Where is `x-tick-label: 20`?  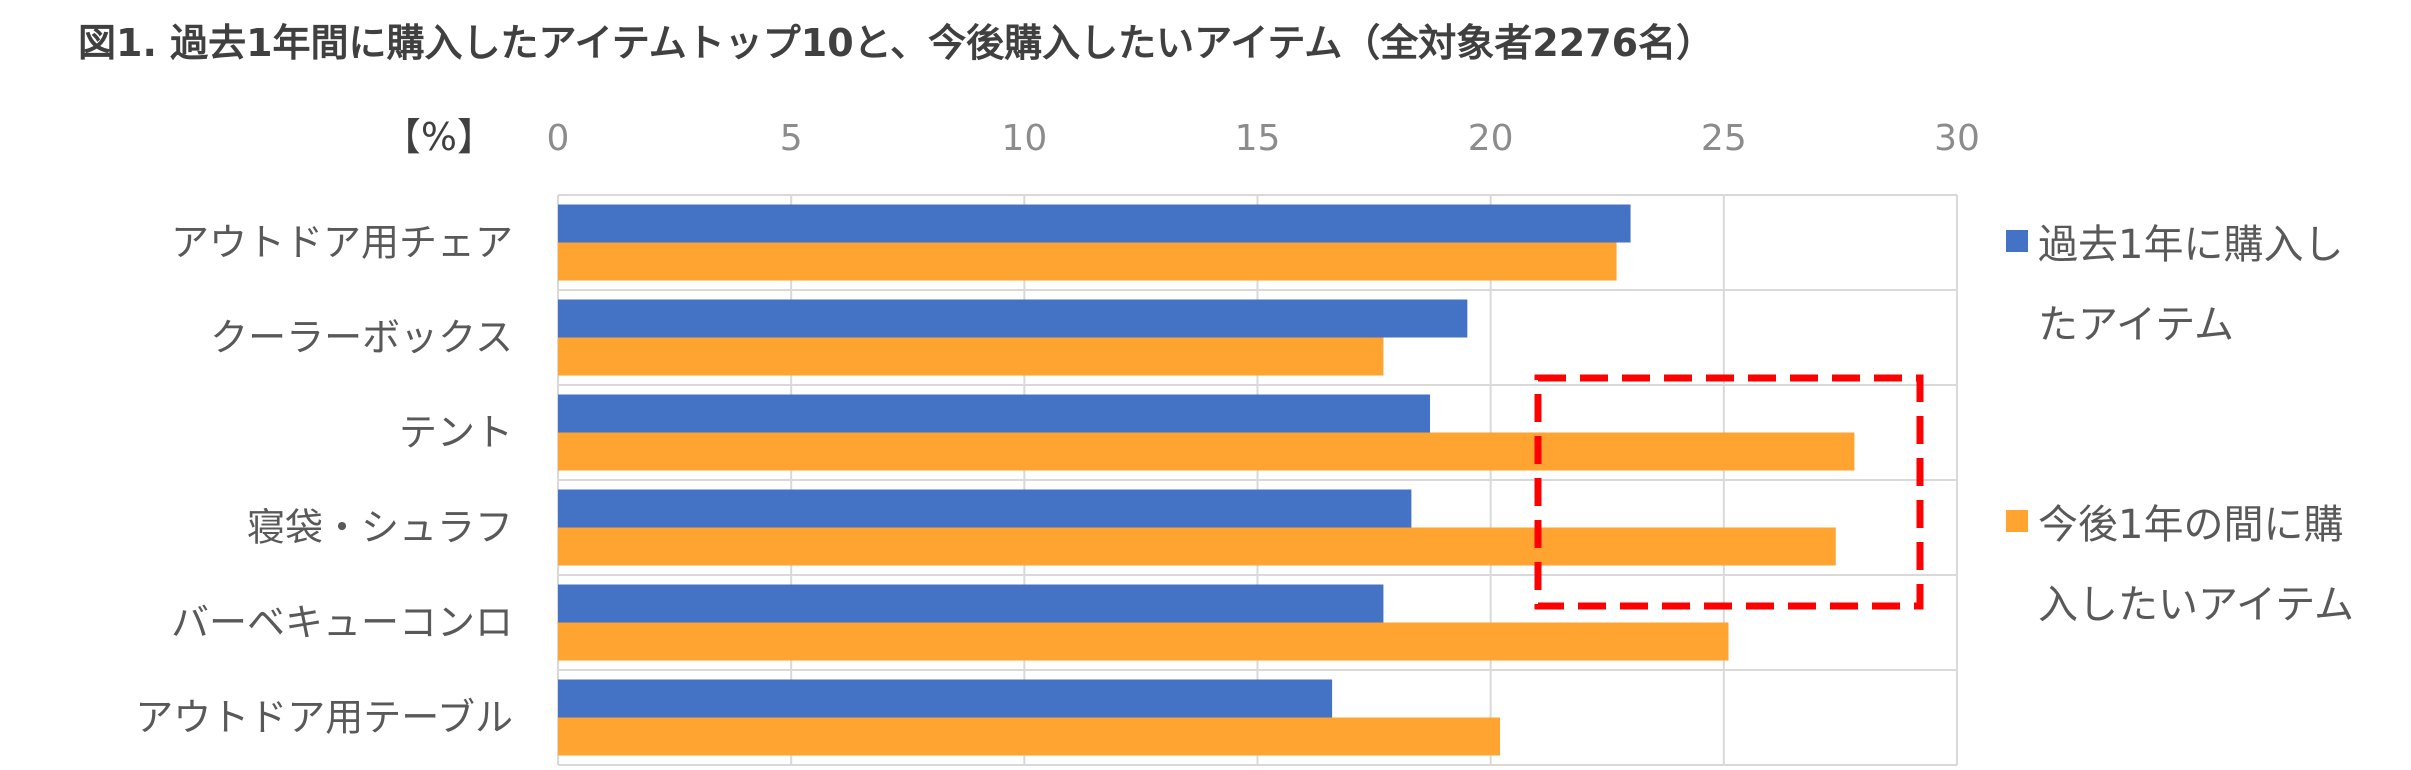
x-tick-label: 20 is located at coordinates (1491, 138).